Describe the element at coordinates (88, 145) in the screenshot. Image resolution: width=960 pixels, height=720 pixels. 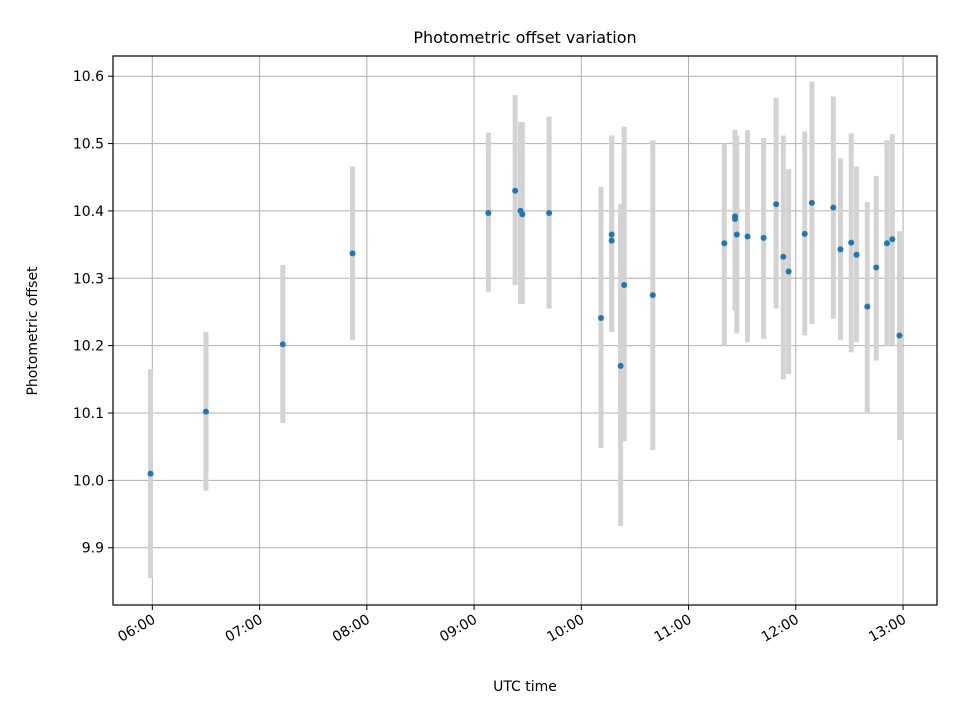
I see `y-tick-label: 10.5` at that location.